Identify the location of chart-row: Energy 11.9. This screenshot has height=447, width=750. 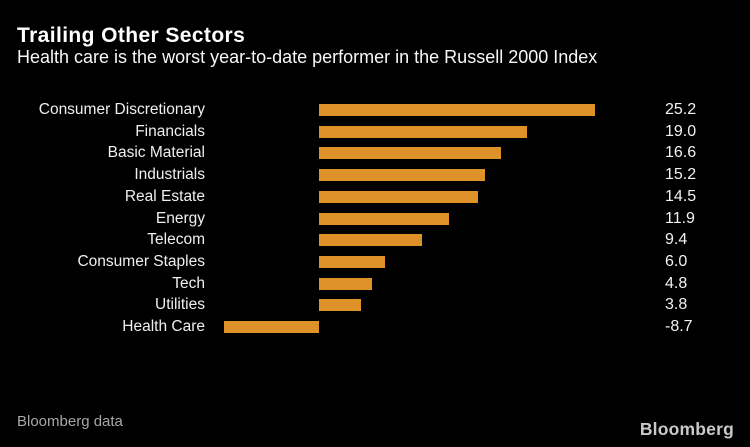
(375, 219).